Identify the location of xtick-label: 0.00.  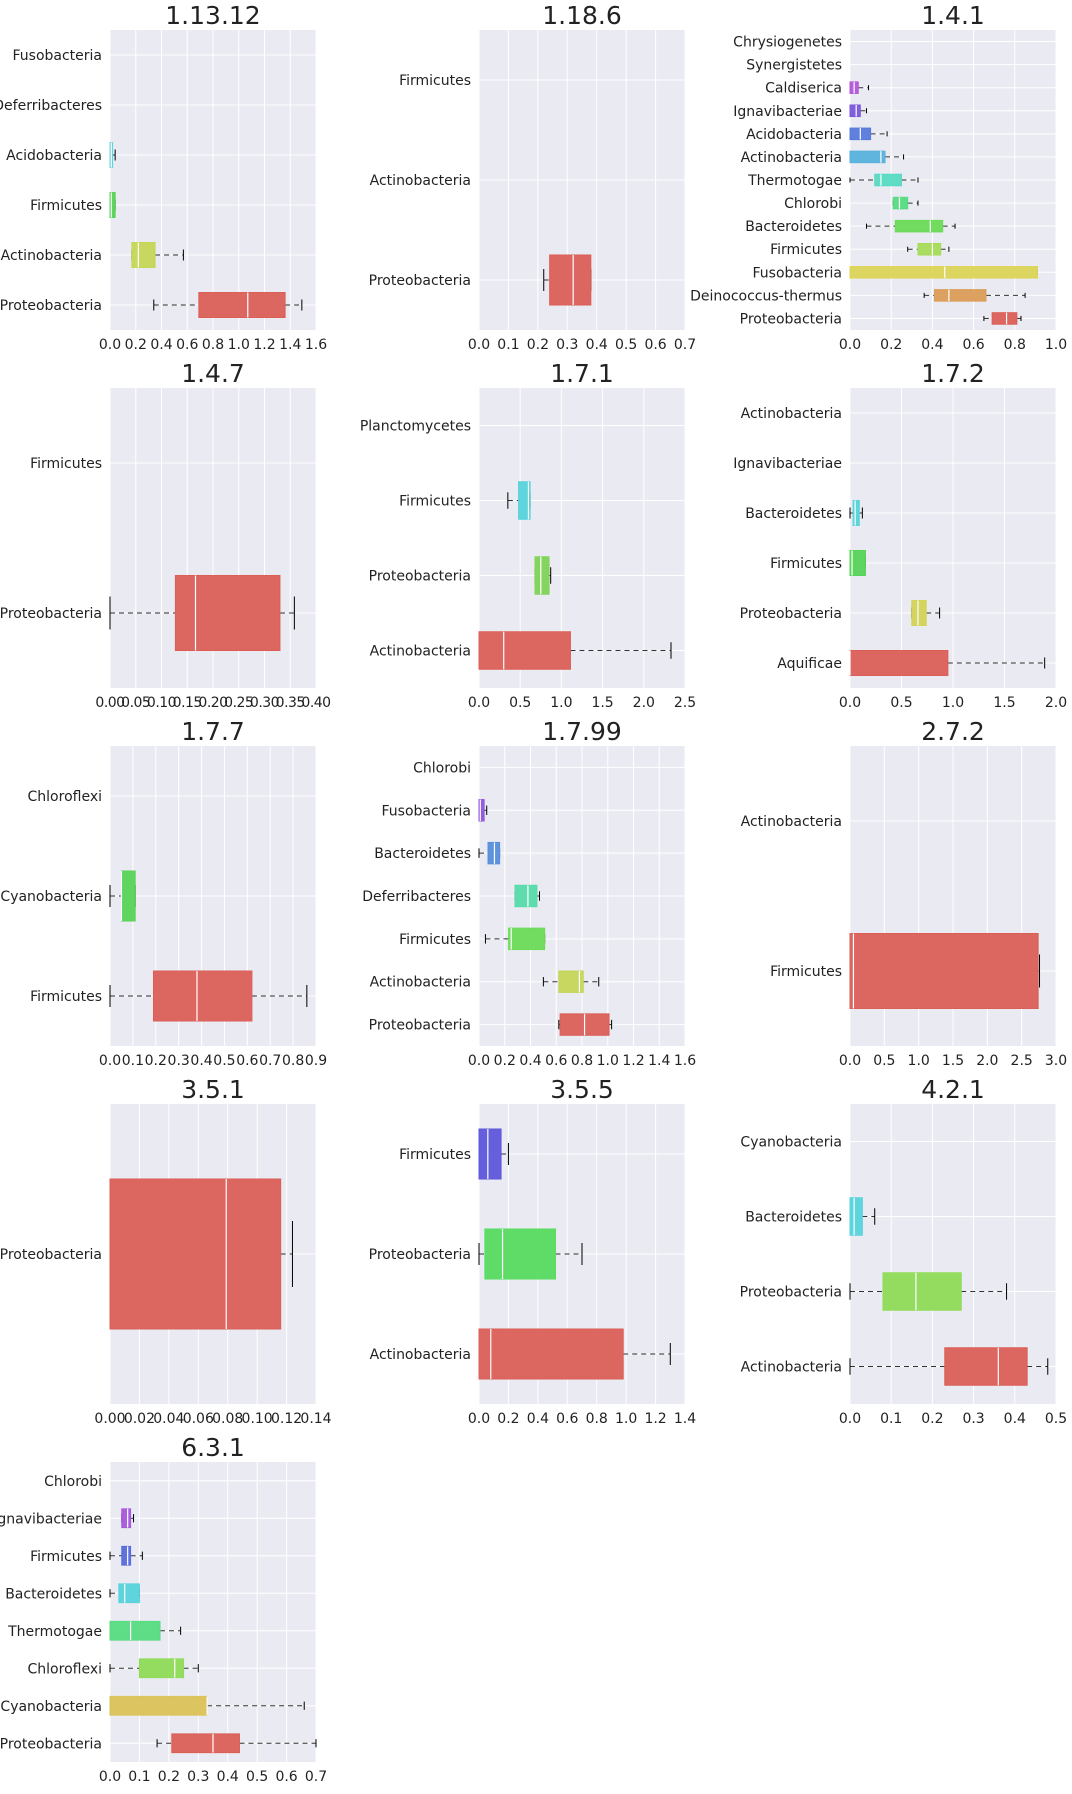
(109, 1419).